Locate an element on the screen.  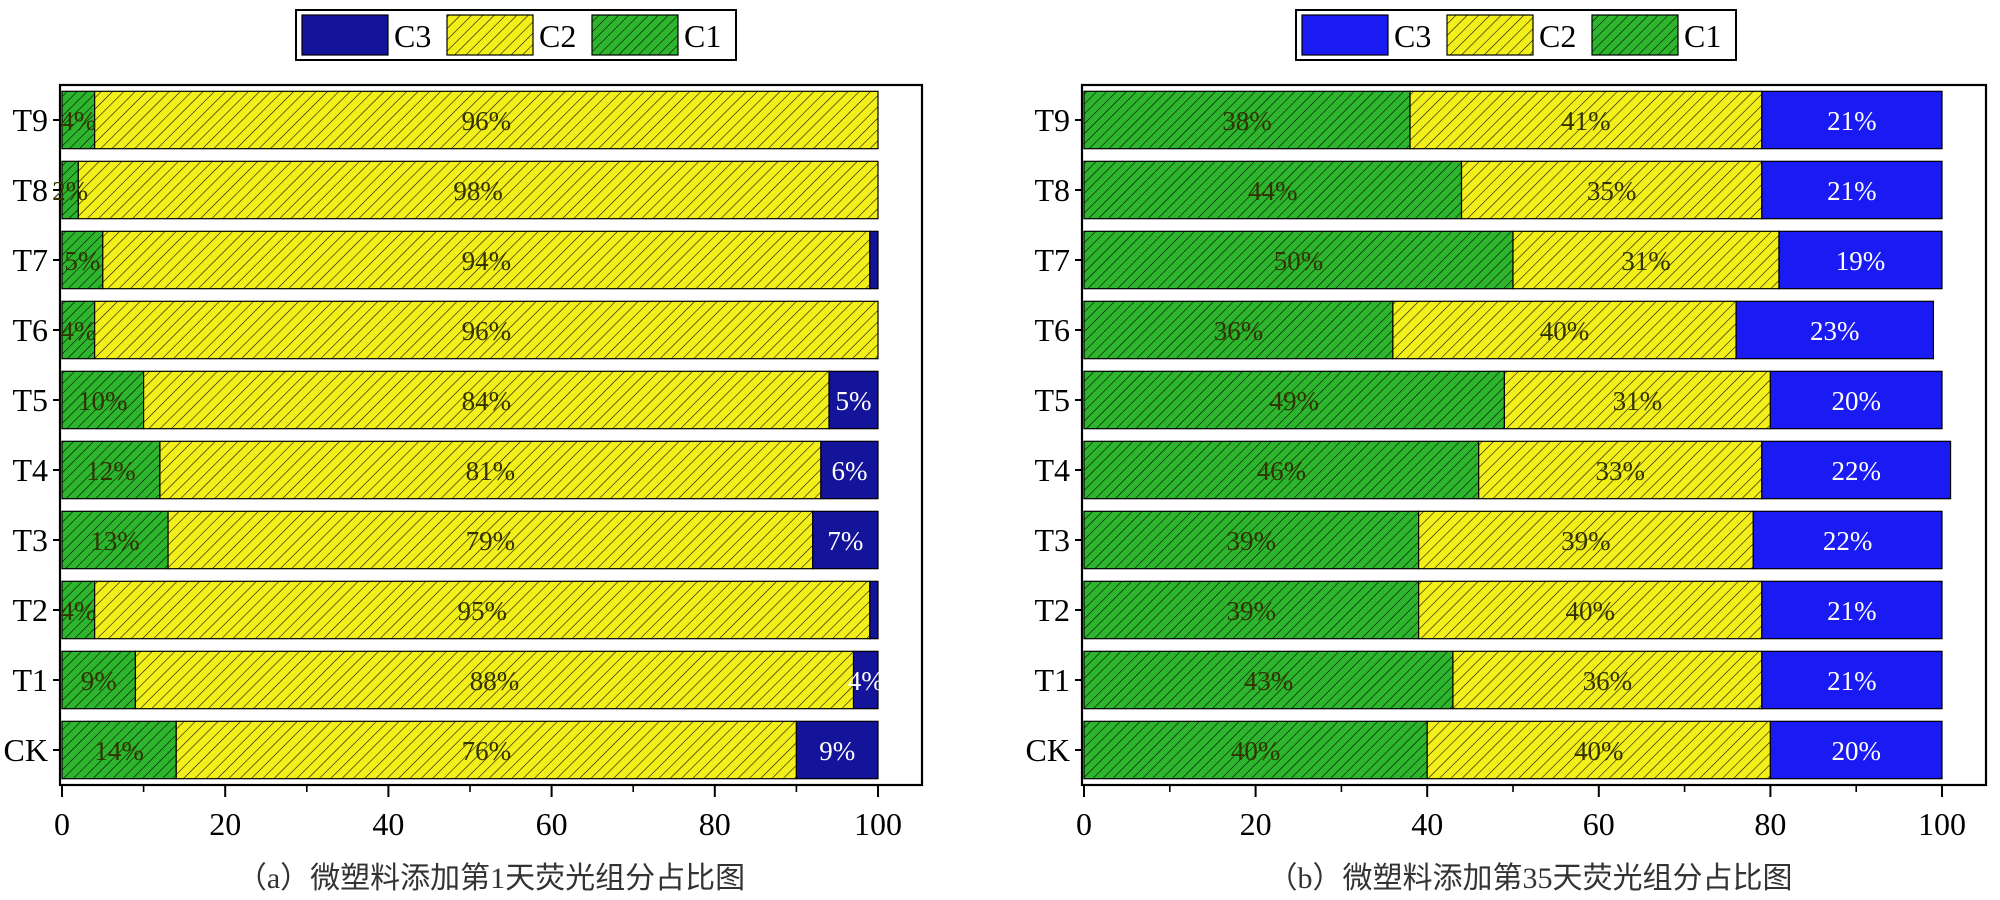
bar-T6-C2 is located at coordinates (486, 330).